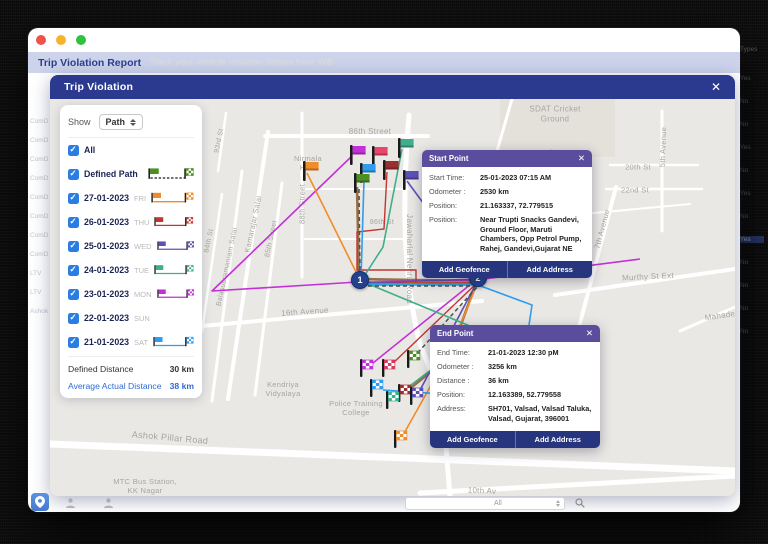 The width and height of the screenshot is (768, 544). Describe the element at coordinates (271, 238) in the screenshot. I see `street-label: 85th Street` at that location.